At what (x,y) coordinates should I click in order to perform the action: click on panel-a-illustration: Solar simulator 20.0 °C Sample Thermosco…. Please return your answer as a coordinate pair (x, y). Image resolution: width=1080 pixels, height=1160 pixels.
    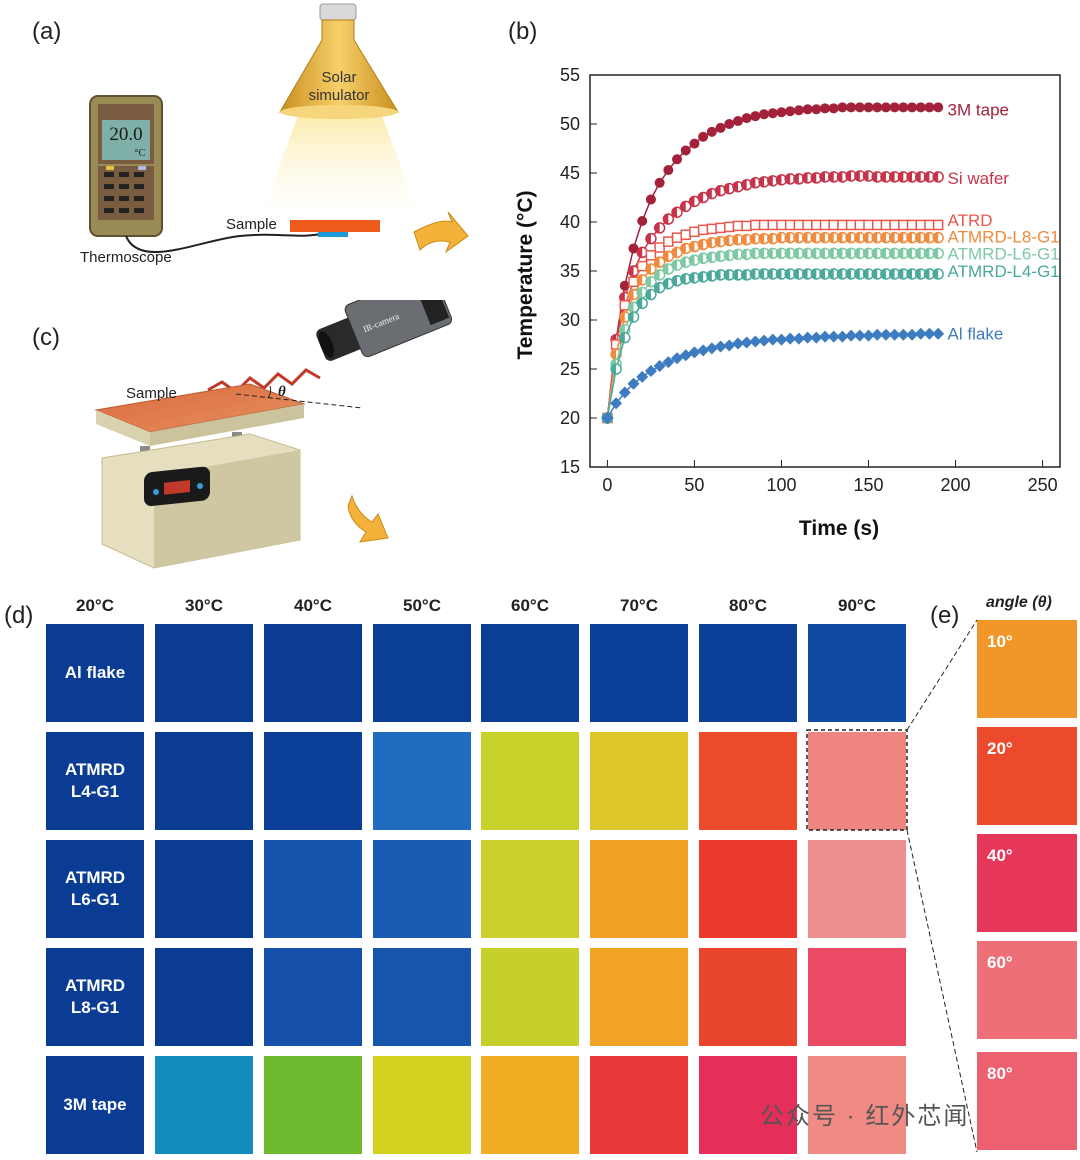
    Looking at the image, I should click on (274, 134).